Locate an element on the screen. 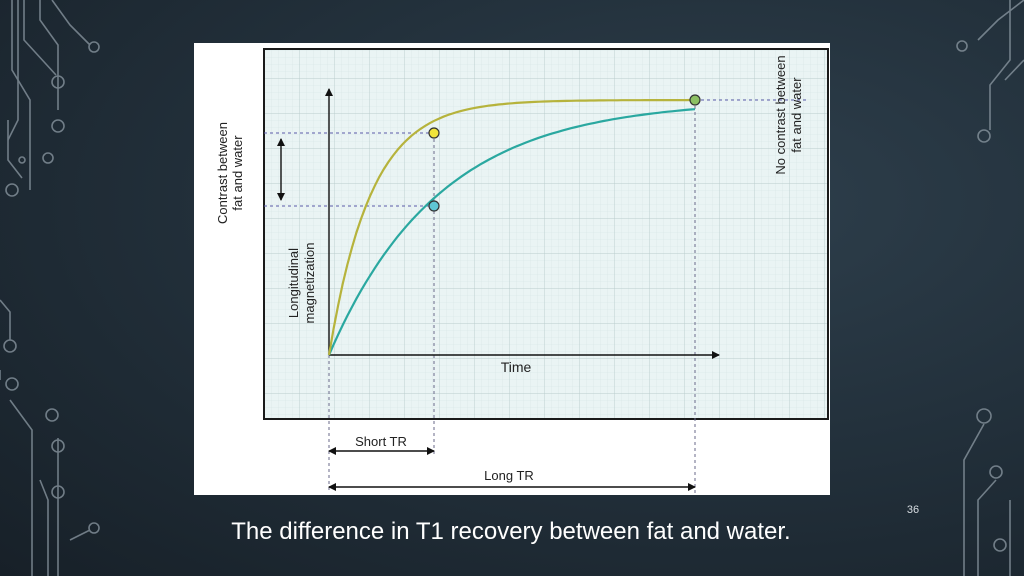  left-annotation-line1: Contrast between is located at coordinates (222, 173).